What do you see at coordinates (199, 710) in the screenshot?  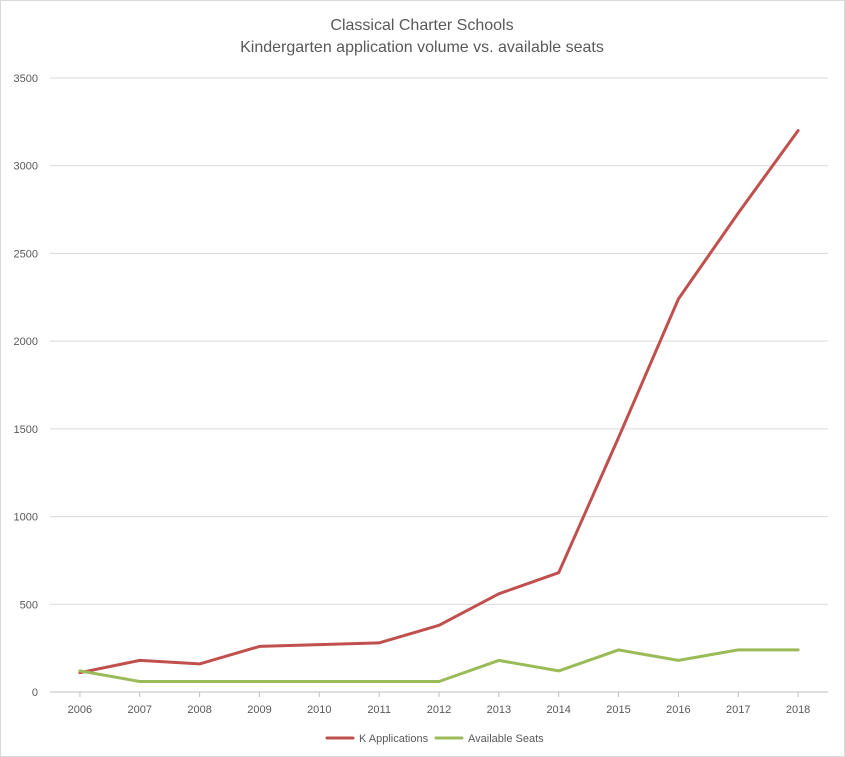 I see `x-tick-label: 2008` at bounding box center [199, 710].